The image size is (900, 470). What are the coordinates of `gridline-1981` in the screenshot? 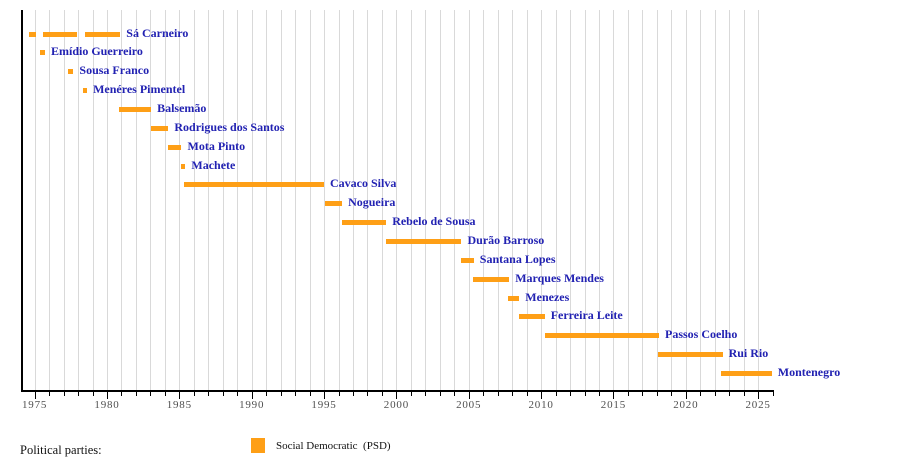 It's located at (122, 200).